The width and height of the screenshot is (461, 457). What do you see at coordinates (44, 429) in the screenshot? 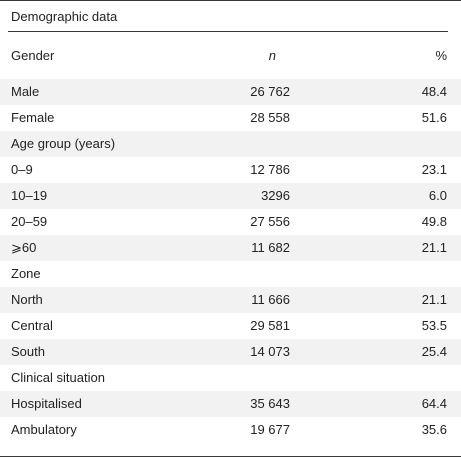
I see `row-label: Ambulatory` at bounding box center [44, 429].